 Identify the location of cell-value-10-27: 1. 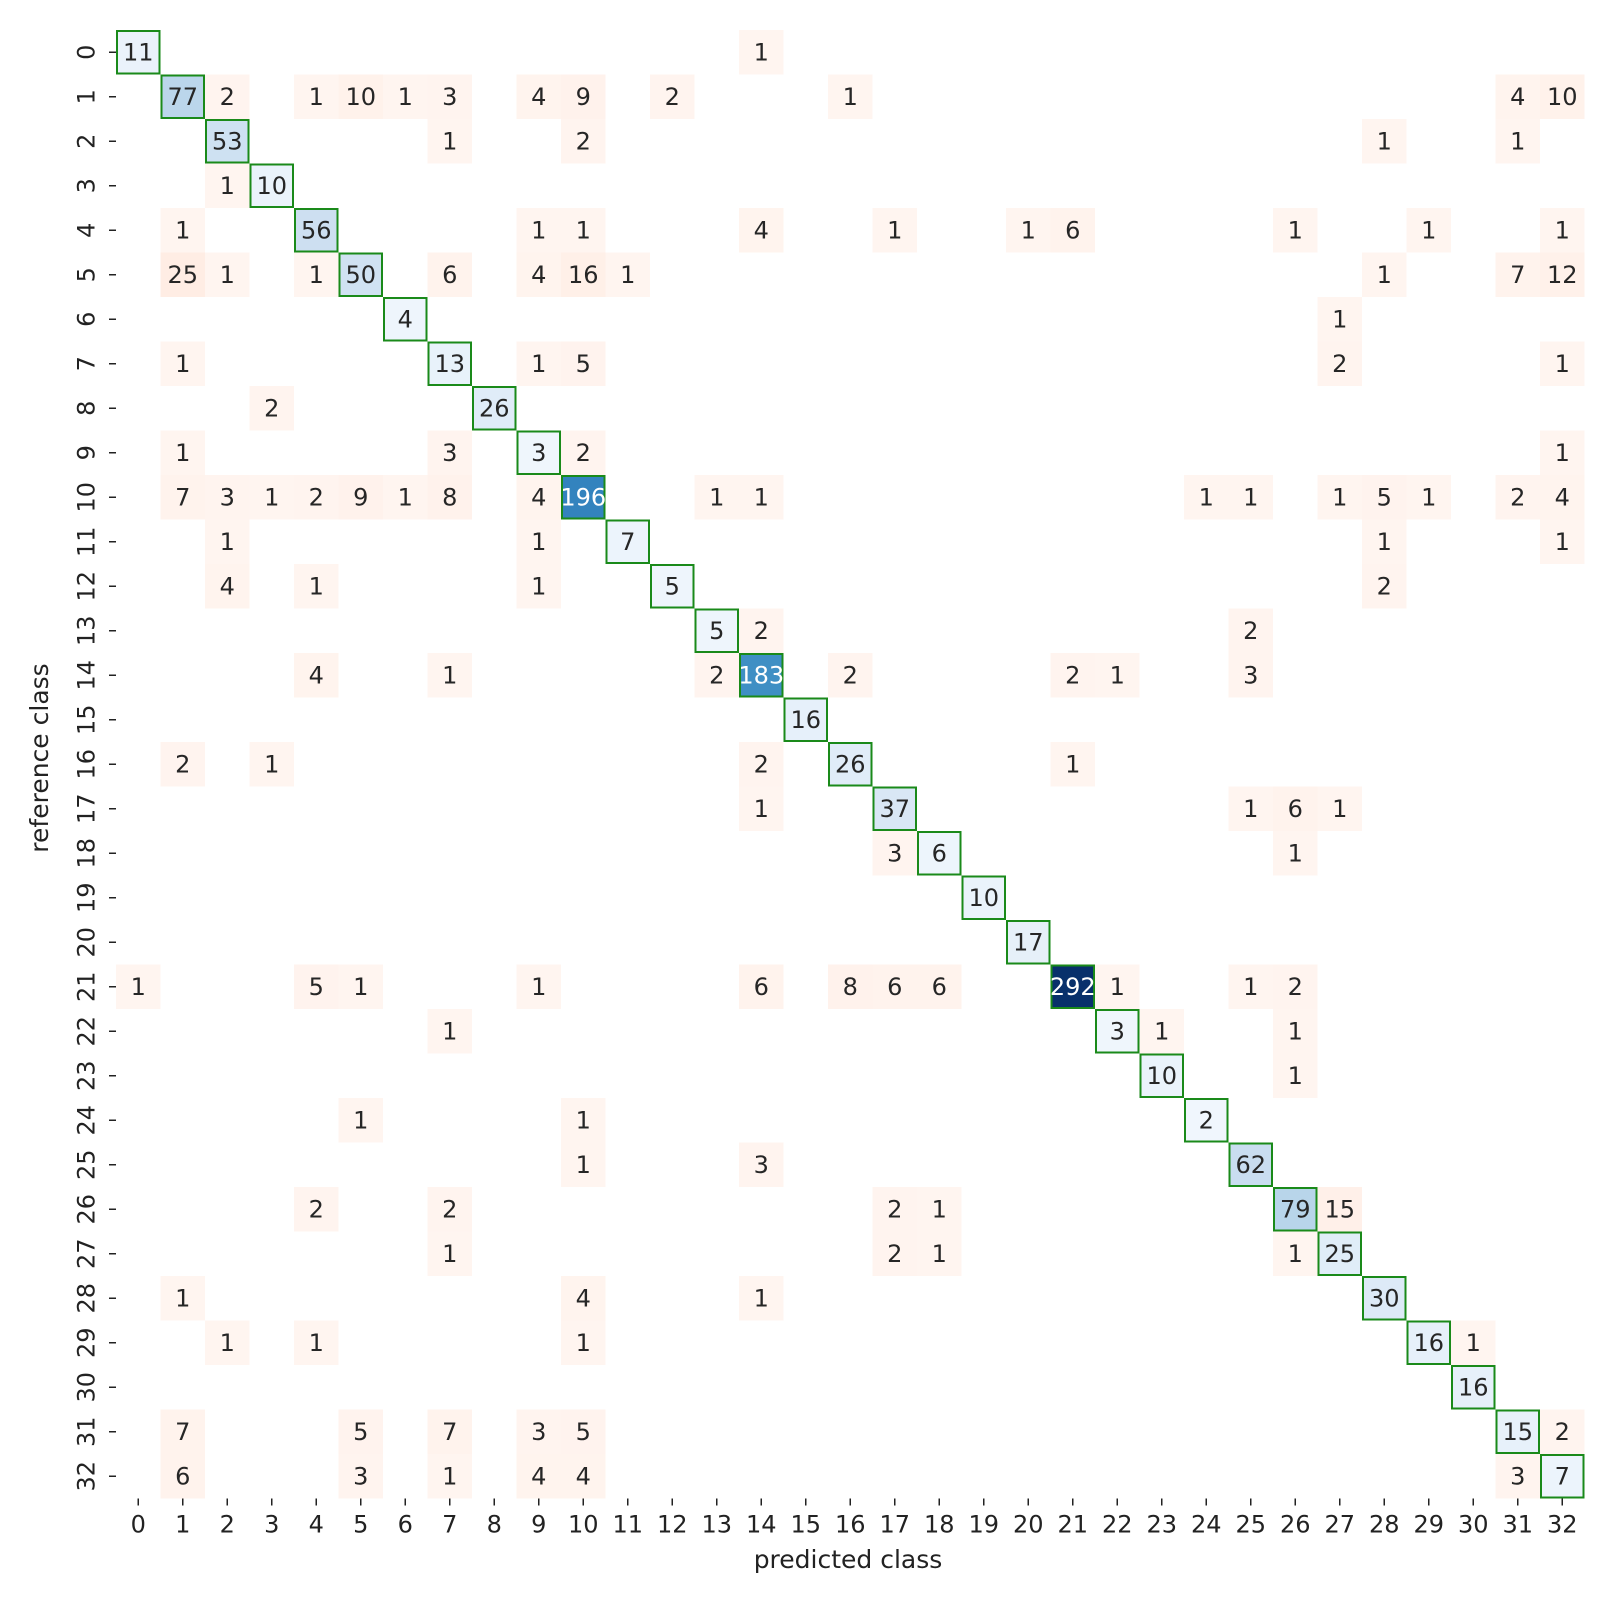
(1339, 497).